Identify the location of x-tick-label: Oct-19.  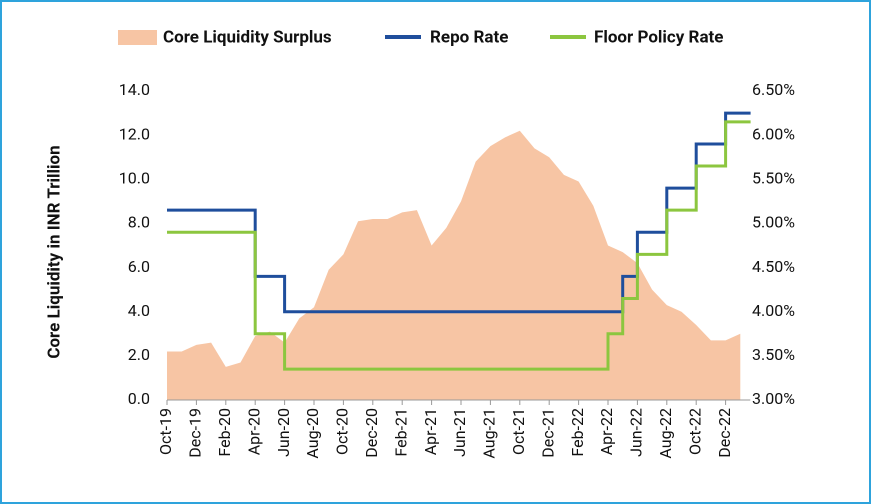
(165, 431).